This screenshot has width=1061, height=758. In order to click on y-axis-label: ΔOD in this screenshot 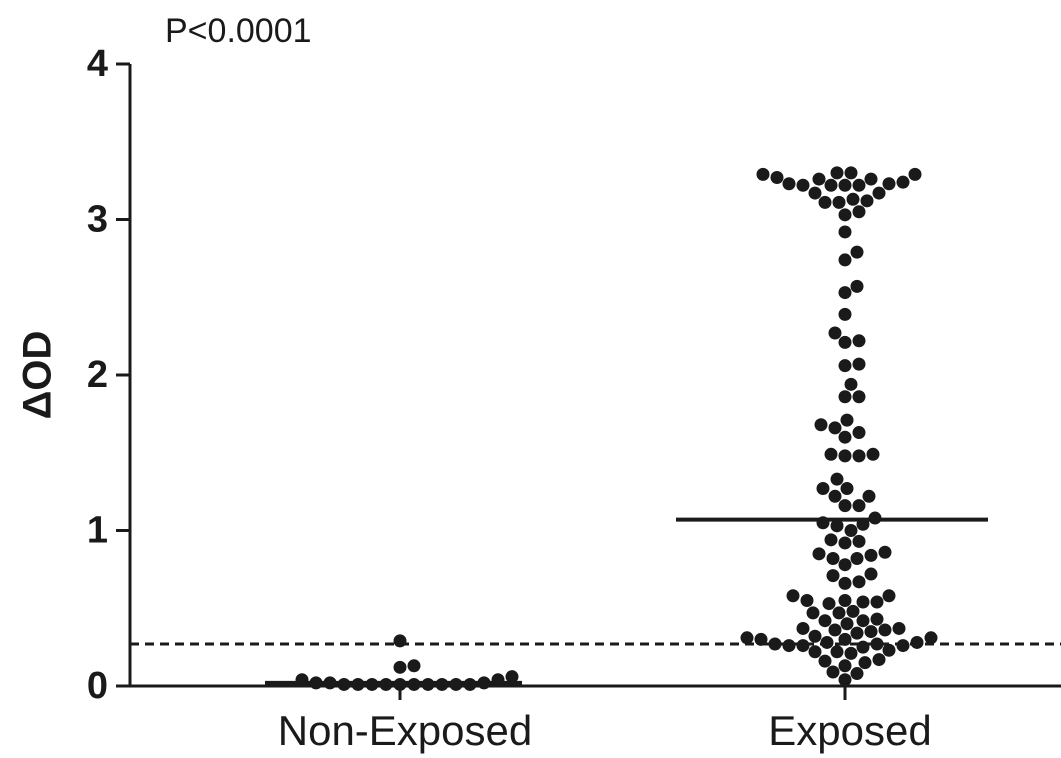, I will do `click(38, 375)`.